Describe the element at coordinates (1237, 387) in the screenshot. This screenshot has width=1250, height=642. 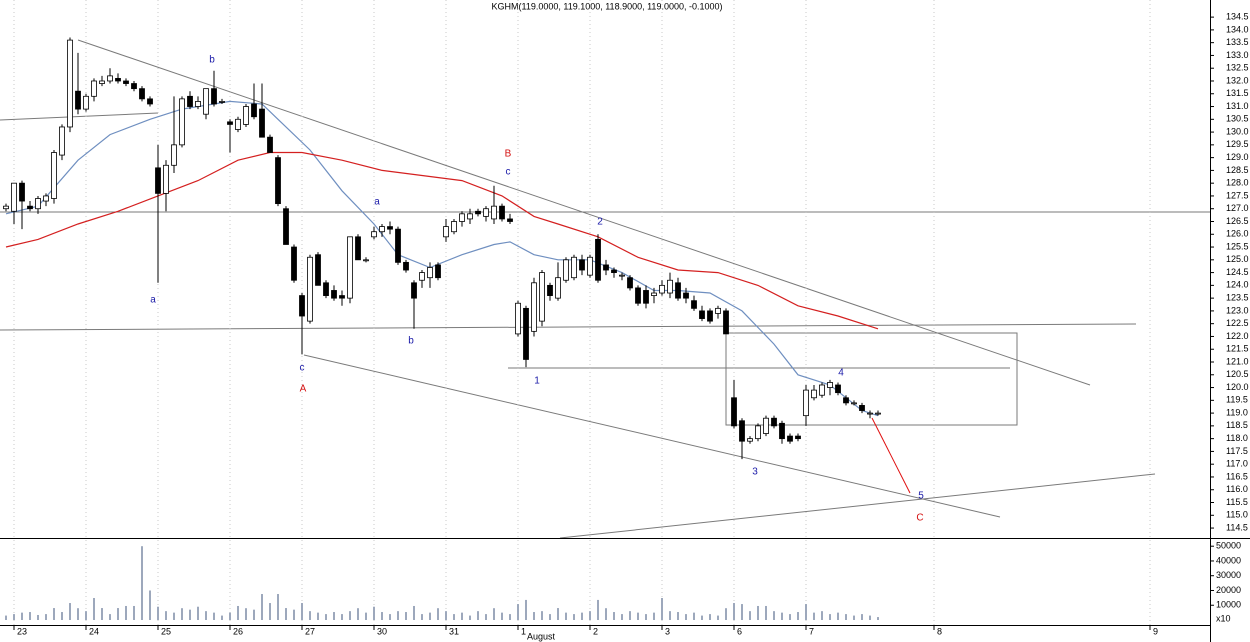
I see `y-tick-label: 120.0` at that location.